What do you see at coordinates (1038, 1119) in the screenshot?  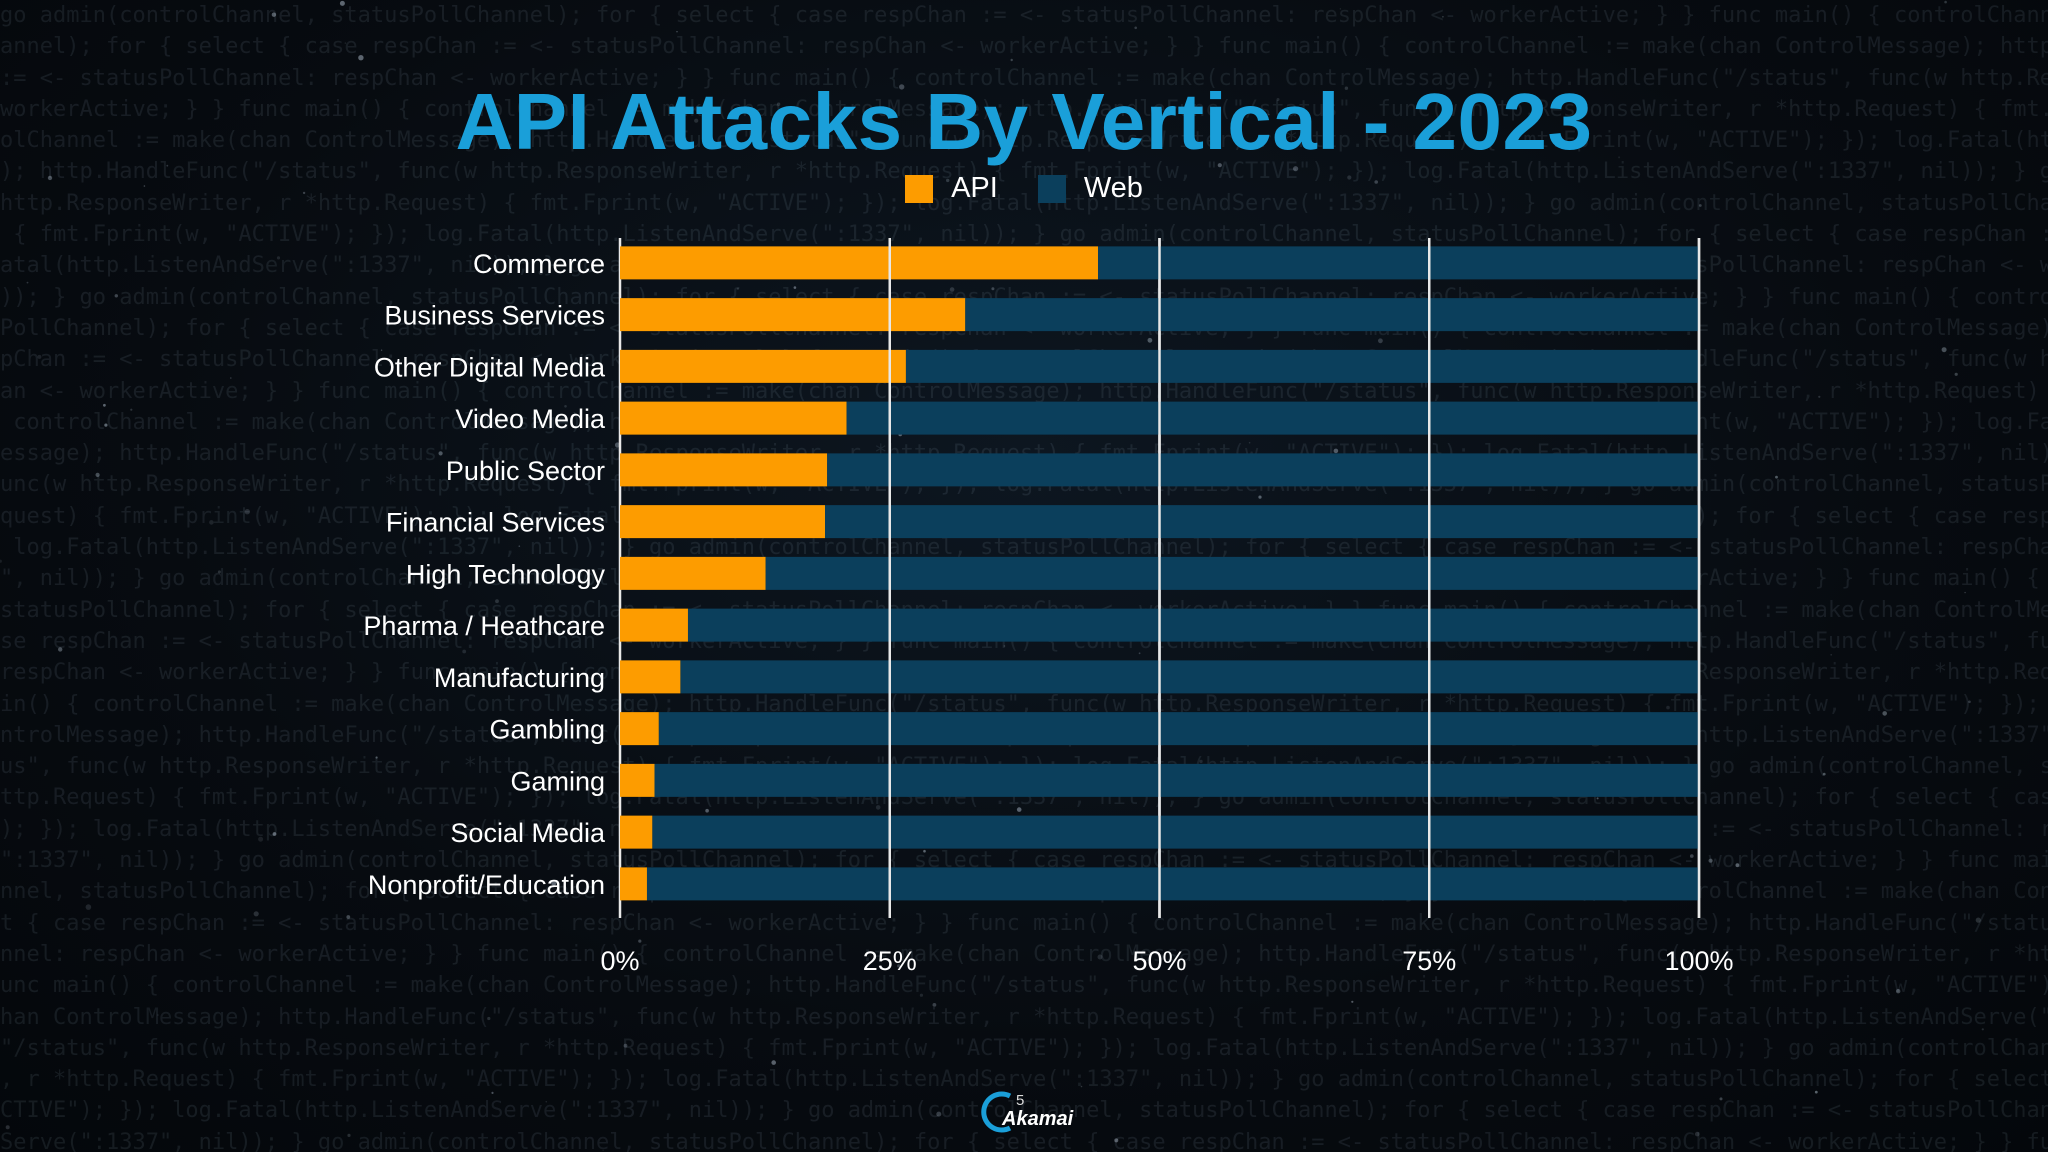 I see `logo-text: Akamai` at bounding box center [1038, 1119].